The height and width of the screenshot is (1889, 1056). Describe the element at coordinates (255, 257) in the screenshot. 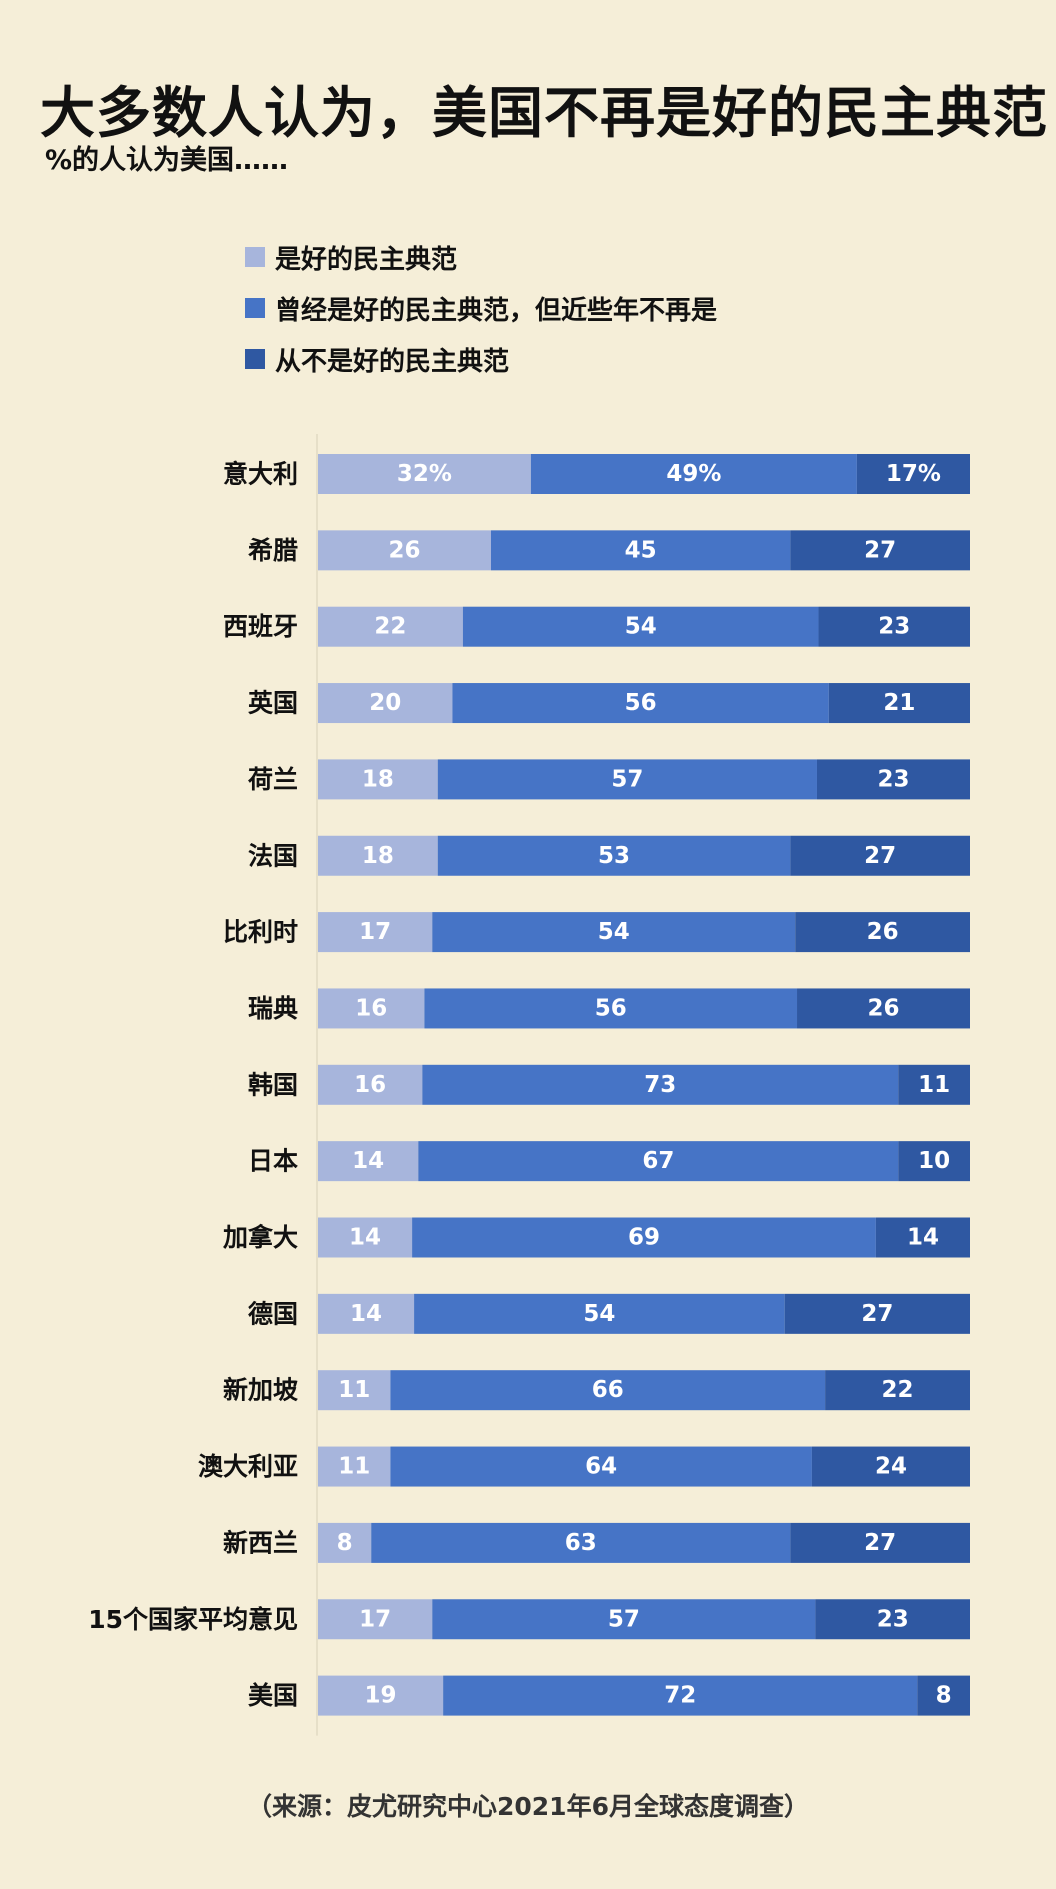

I see `legend-swatch-good-model` at that location.